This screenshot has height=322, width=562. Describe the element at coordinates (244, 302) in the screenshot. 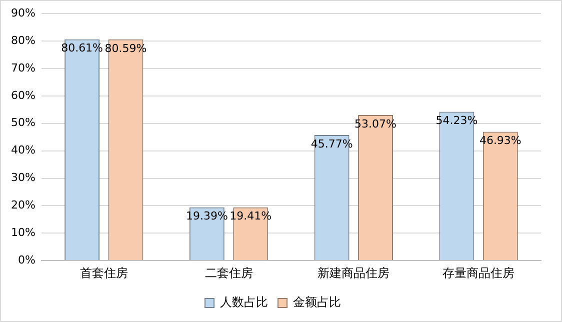

I see `legend-label: 人数占比` at that location.